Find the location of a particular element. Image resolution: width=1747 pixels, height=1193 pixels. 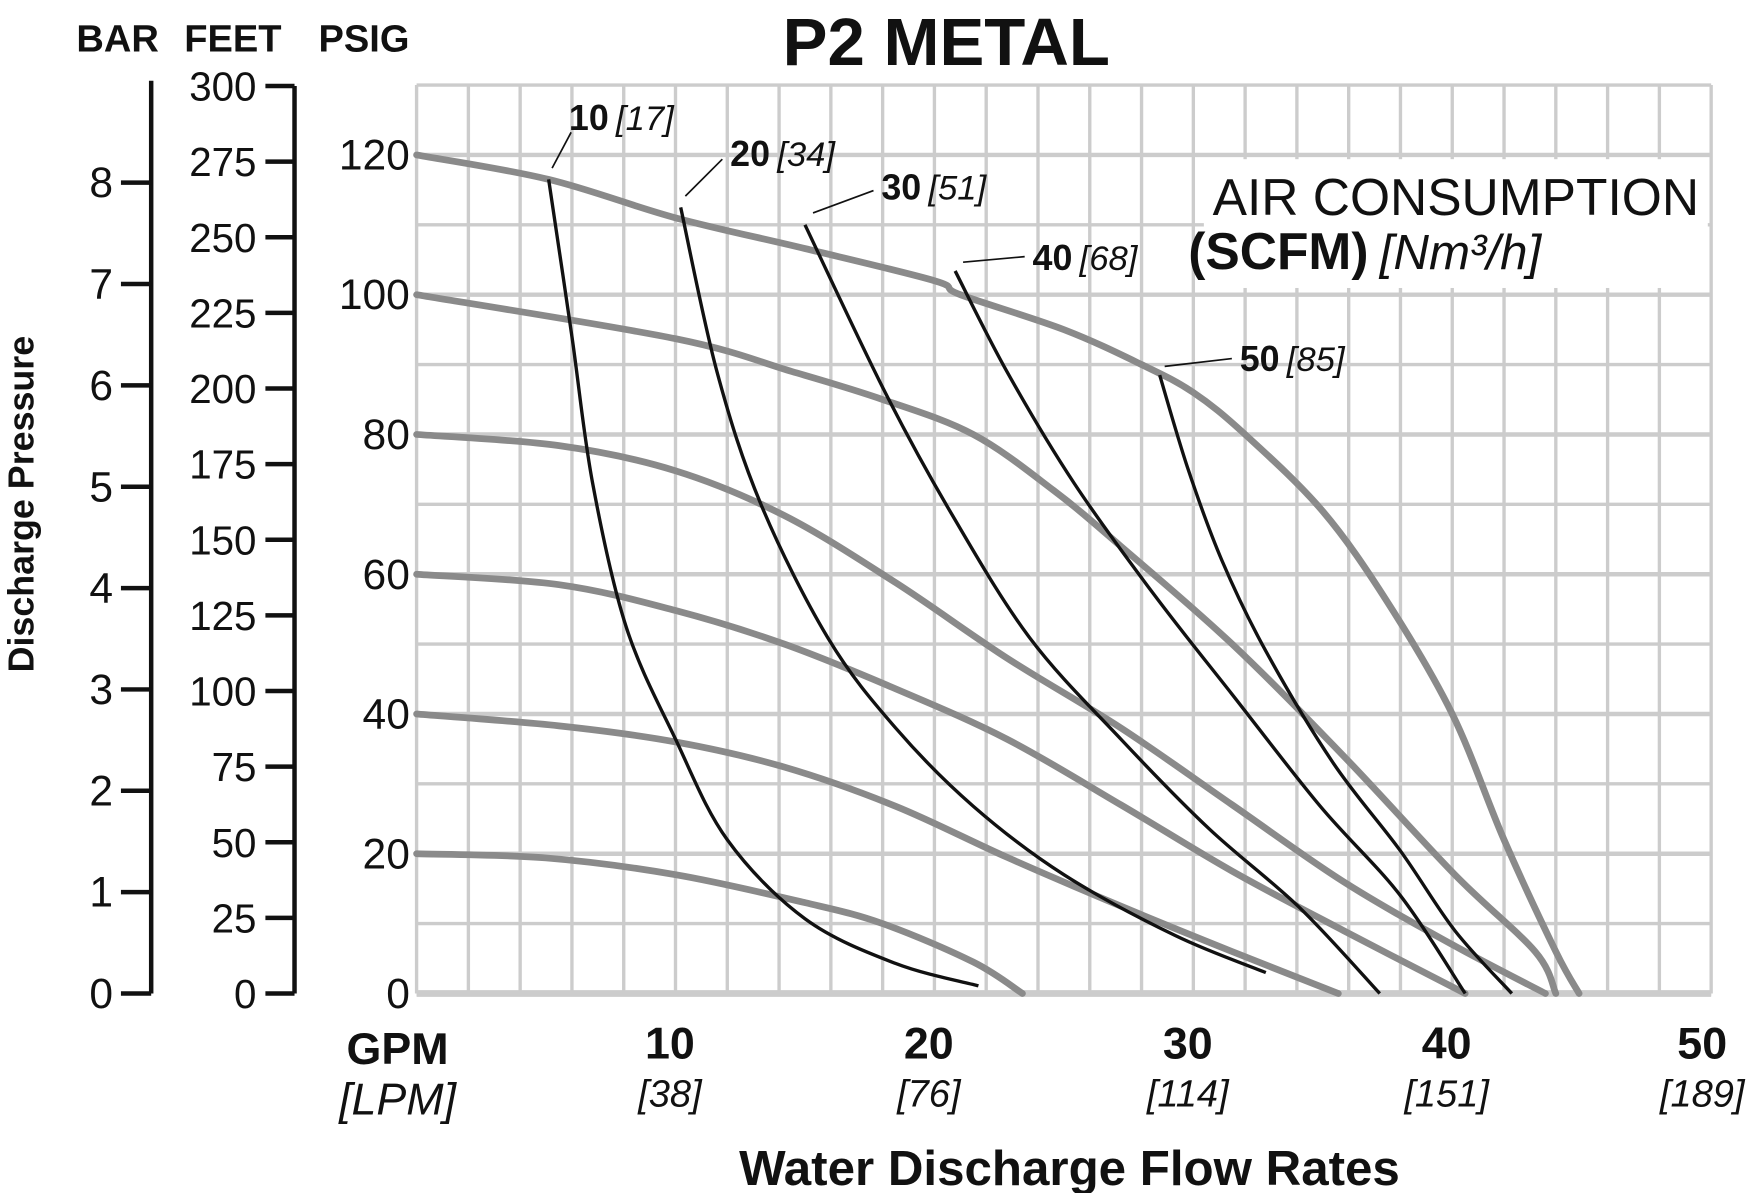

x-tick-label-lpm: [151] is located at coordinates (1446, 1095).